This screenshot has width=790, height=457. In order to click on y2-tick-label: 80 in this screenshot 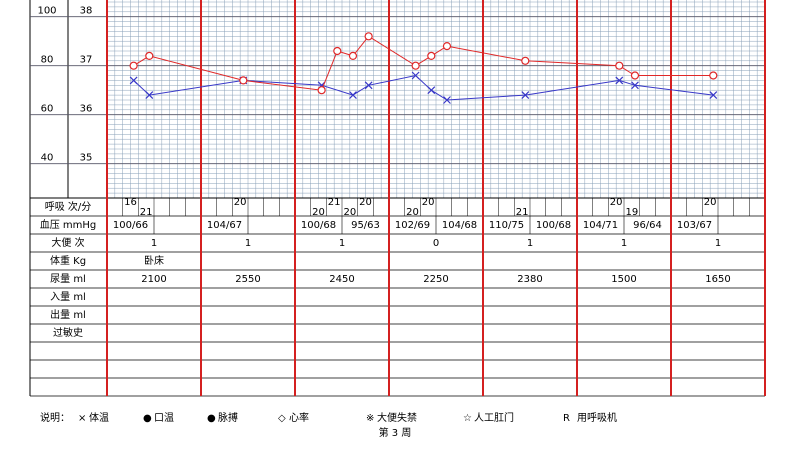, I will do `click(47, 60)`.